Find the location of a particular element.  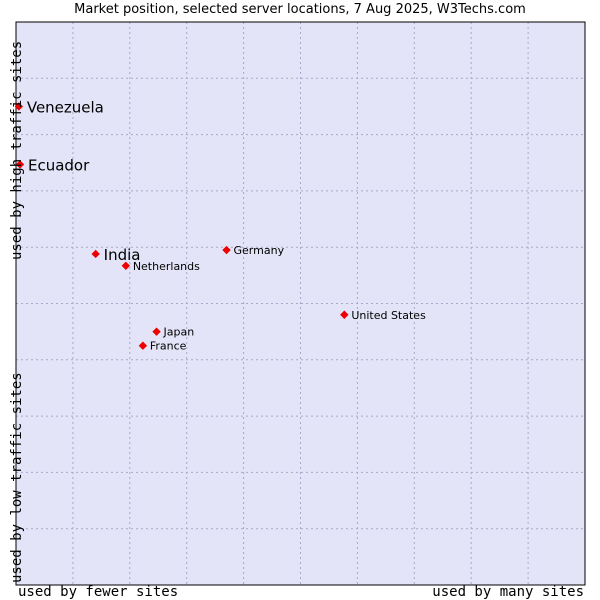

y-axis-label-low: used by low traffic sites is located at coordinates (17, 477).